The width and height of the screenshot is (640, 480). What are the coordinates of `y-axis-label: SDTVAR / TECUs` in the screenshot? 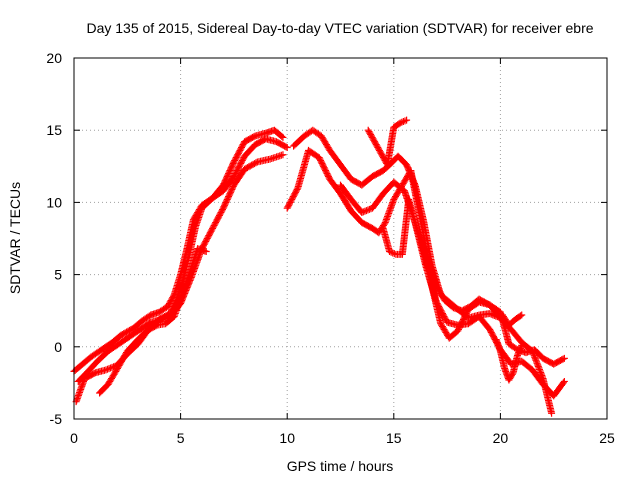 It's located at (15, 238).